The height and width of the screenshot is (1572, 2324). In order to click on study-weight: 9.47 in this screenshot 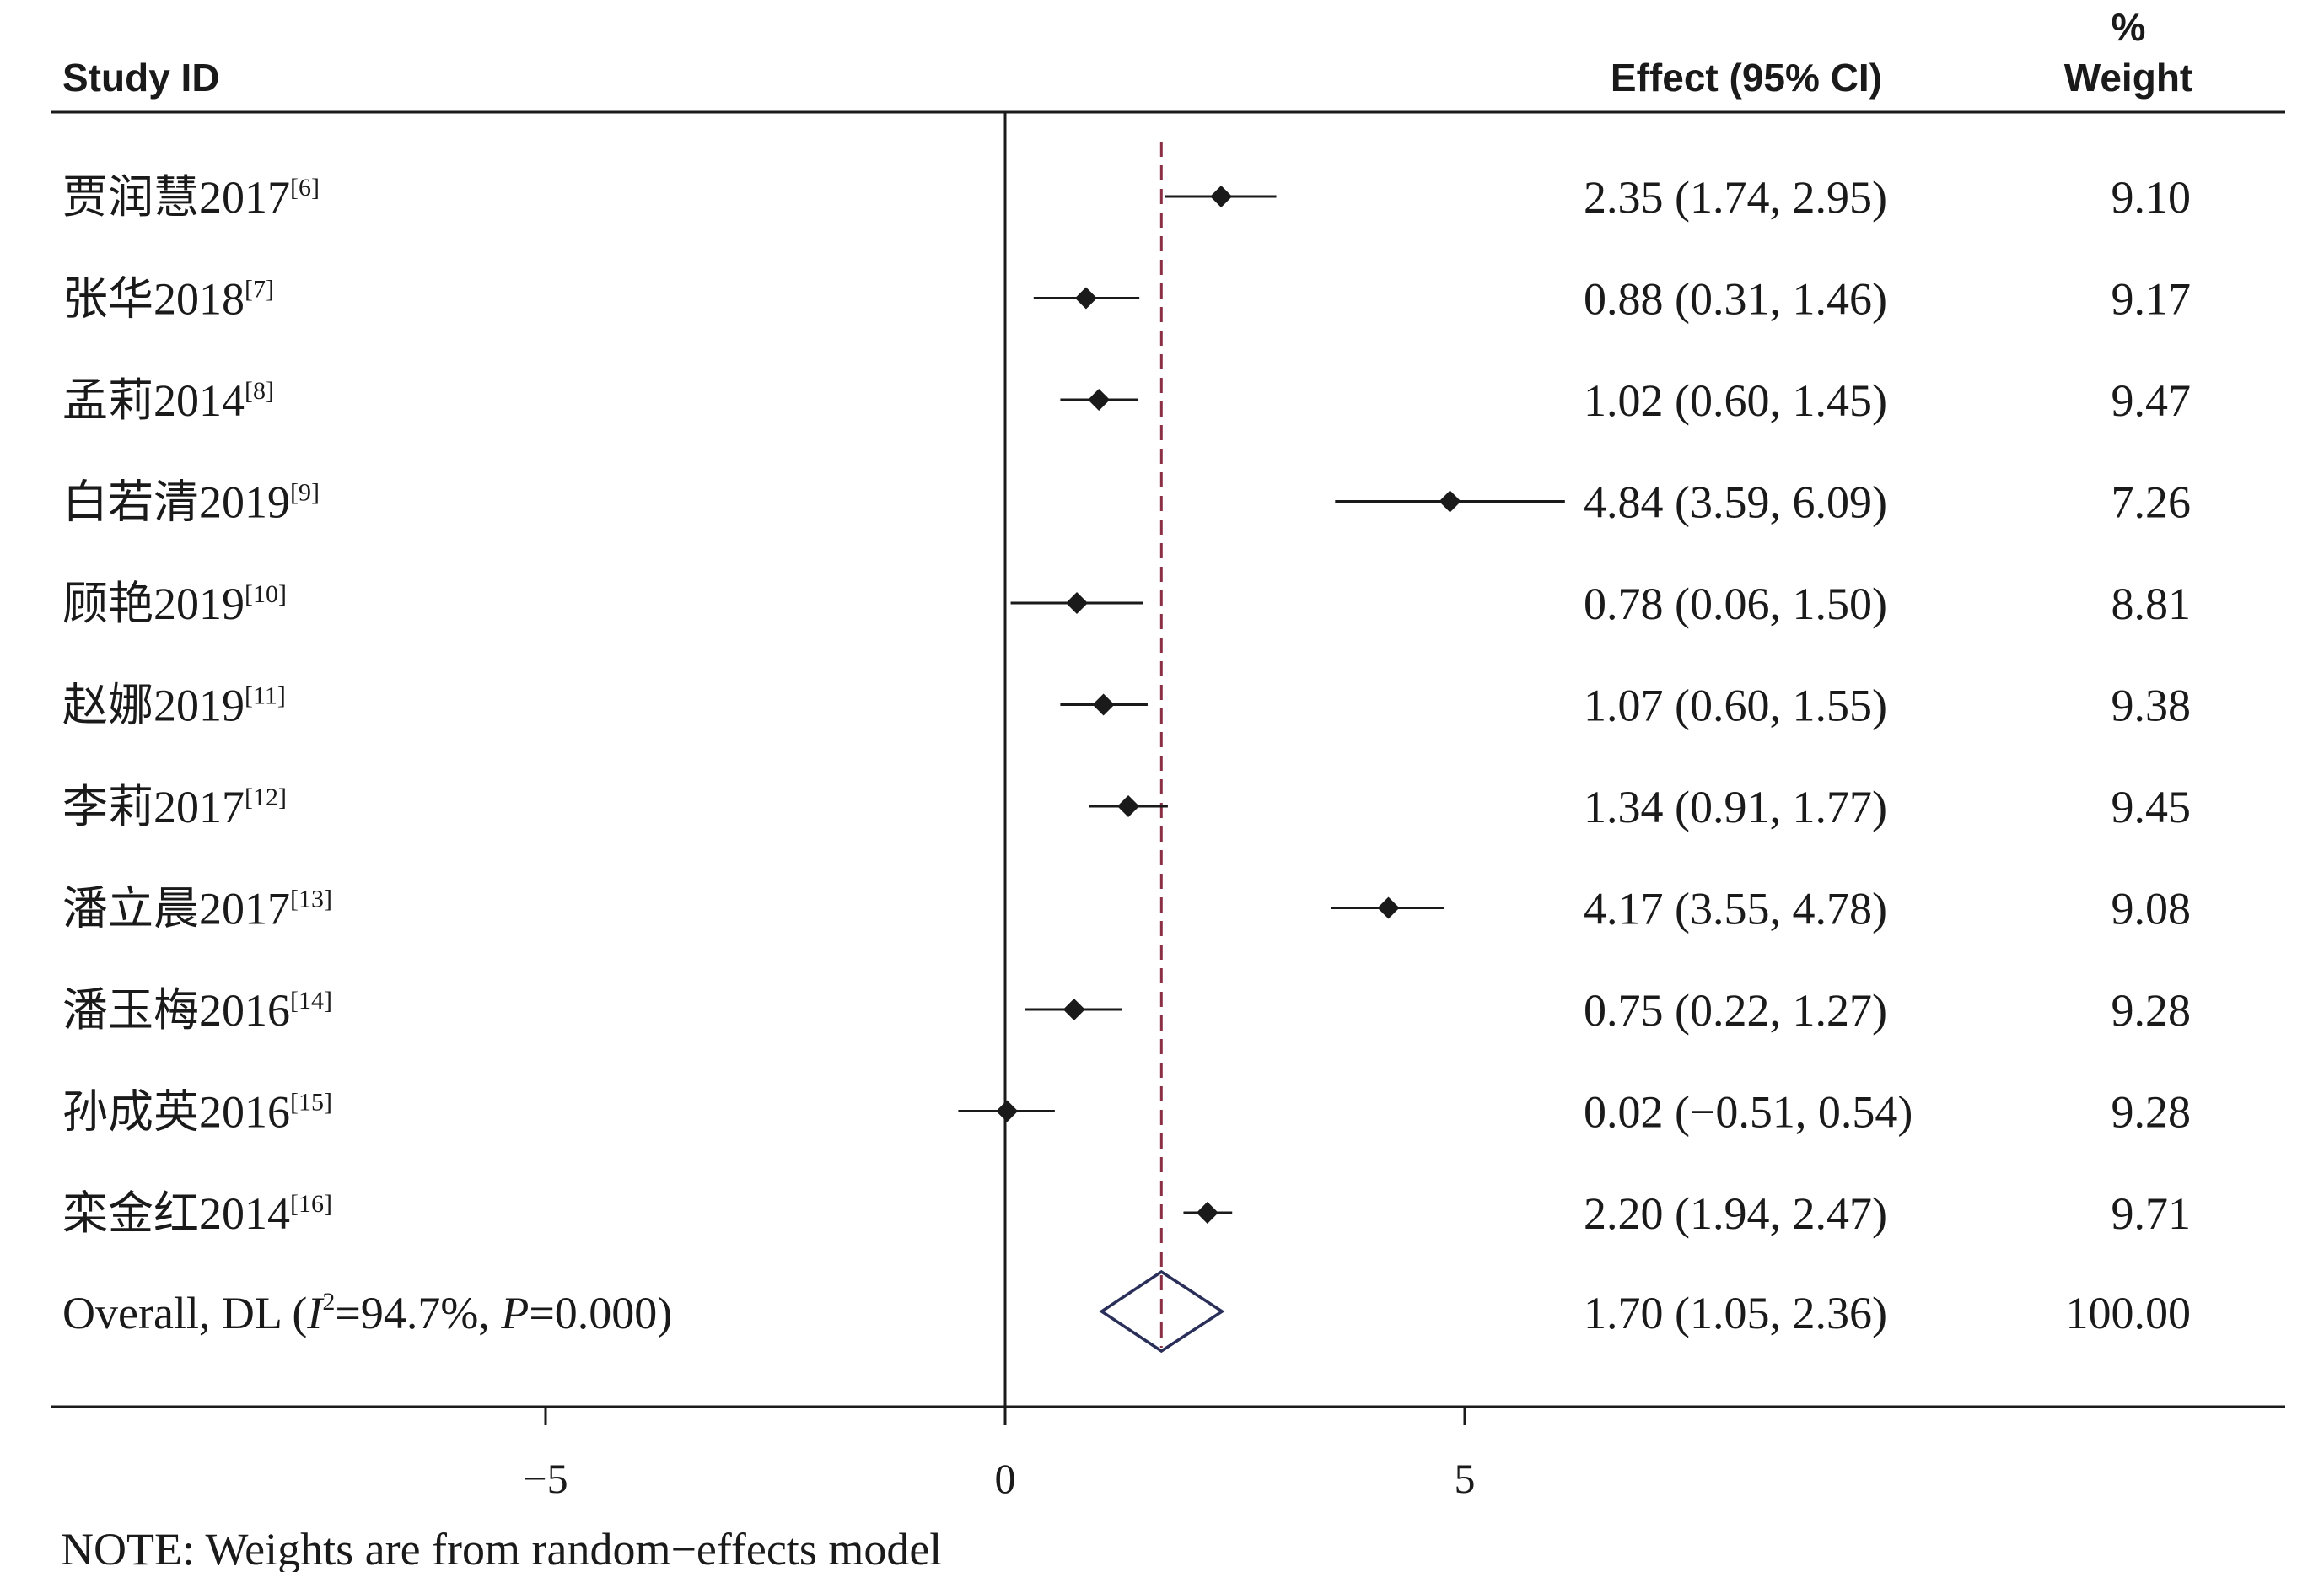, I will do `click(2152, 401)`.